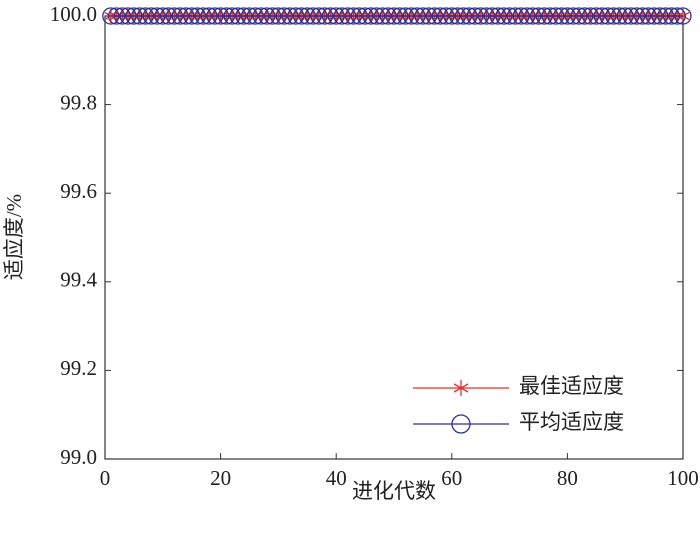 Image resolution: width=700 pixels, height=533 pixels. What do you see at coordinates (78, 102) in the screenshot?
I see `y-tick-label: 99.8` at bounding box center [78, 102].